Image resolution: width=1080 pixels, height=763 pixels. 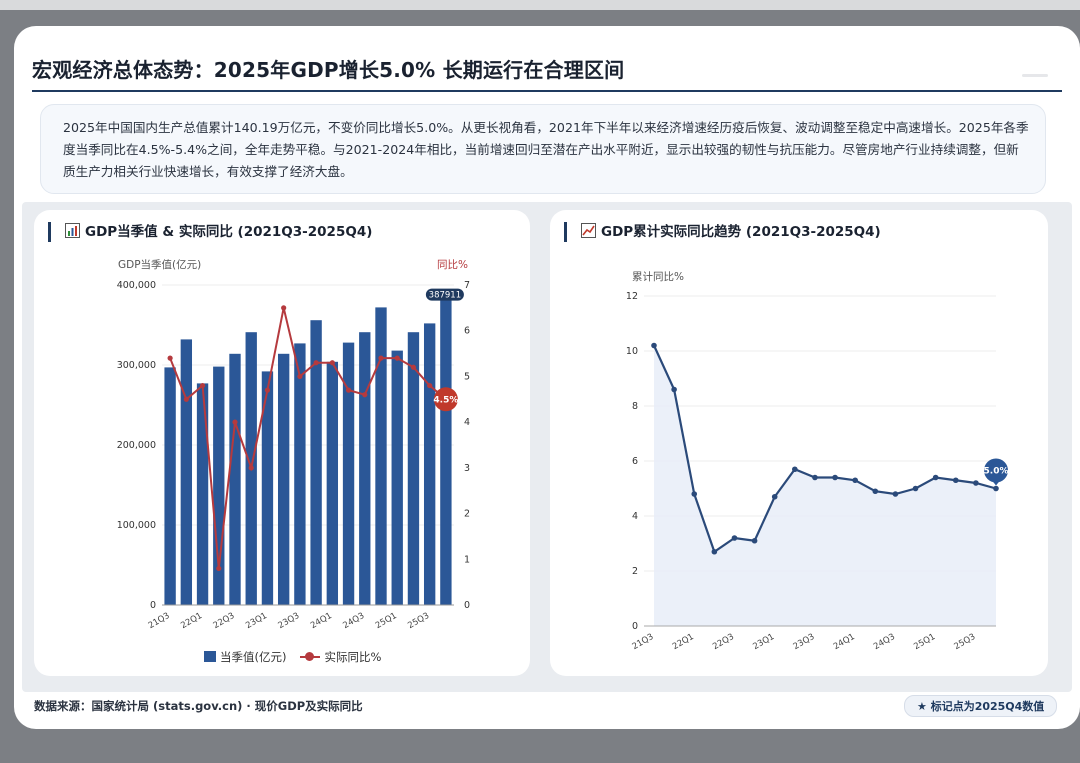 I want to click on legend-bar-swatch, so click(x=210, y=656).